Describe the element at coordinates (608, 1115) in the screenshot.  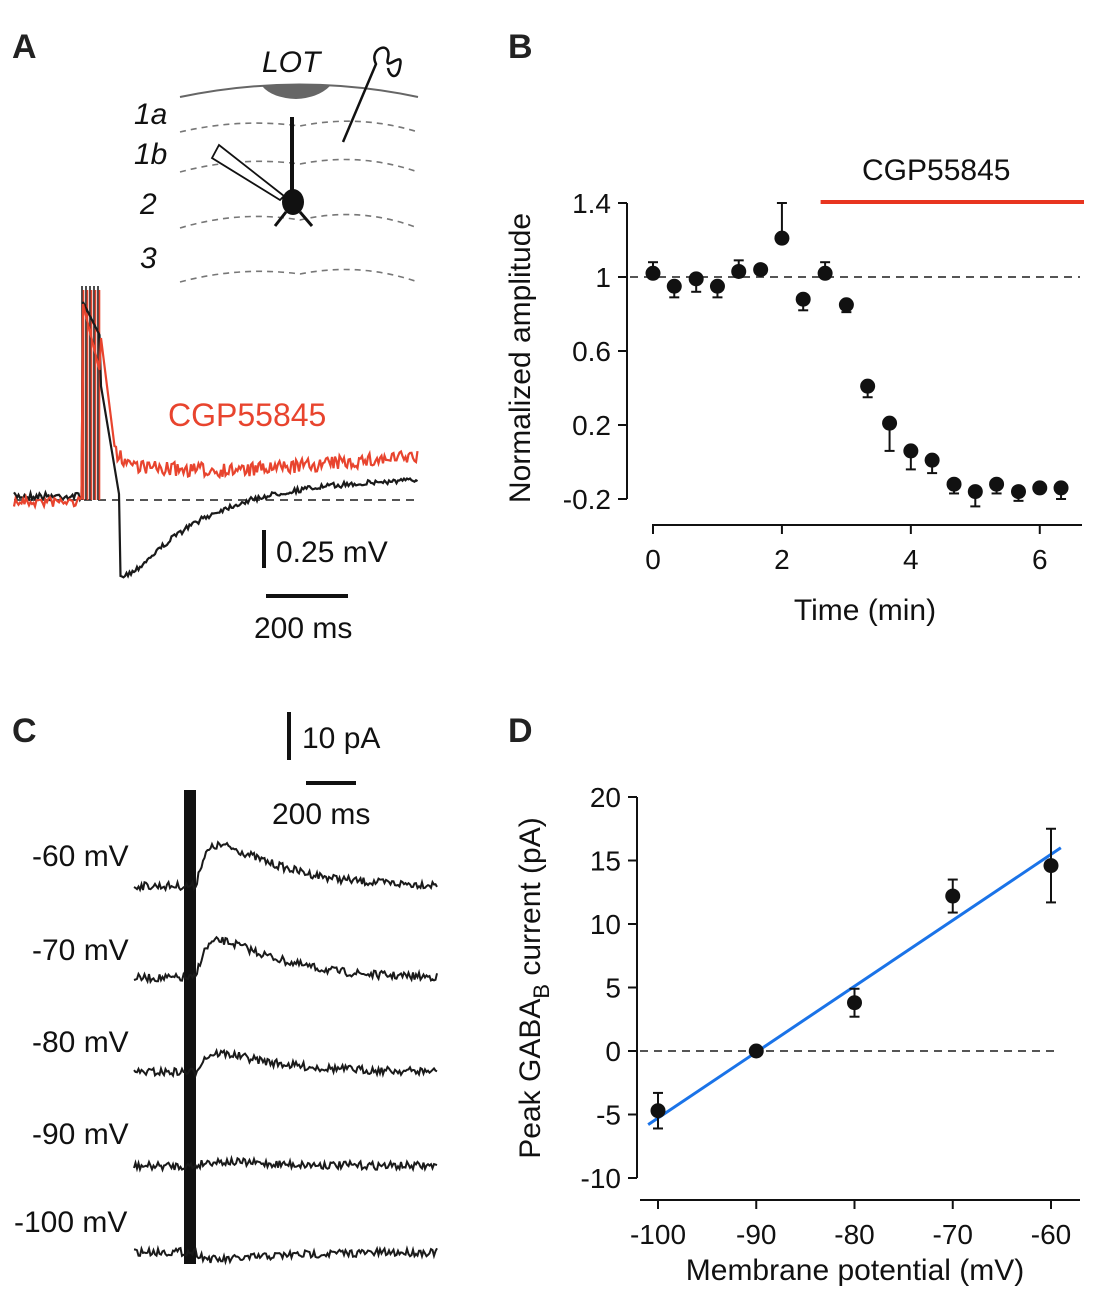
I see `panel-d-y-tick-label: -5` at that location.